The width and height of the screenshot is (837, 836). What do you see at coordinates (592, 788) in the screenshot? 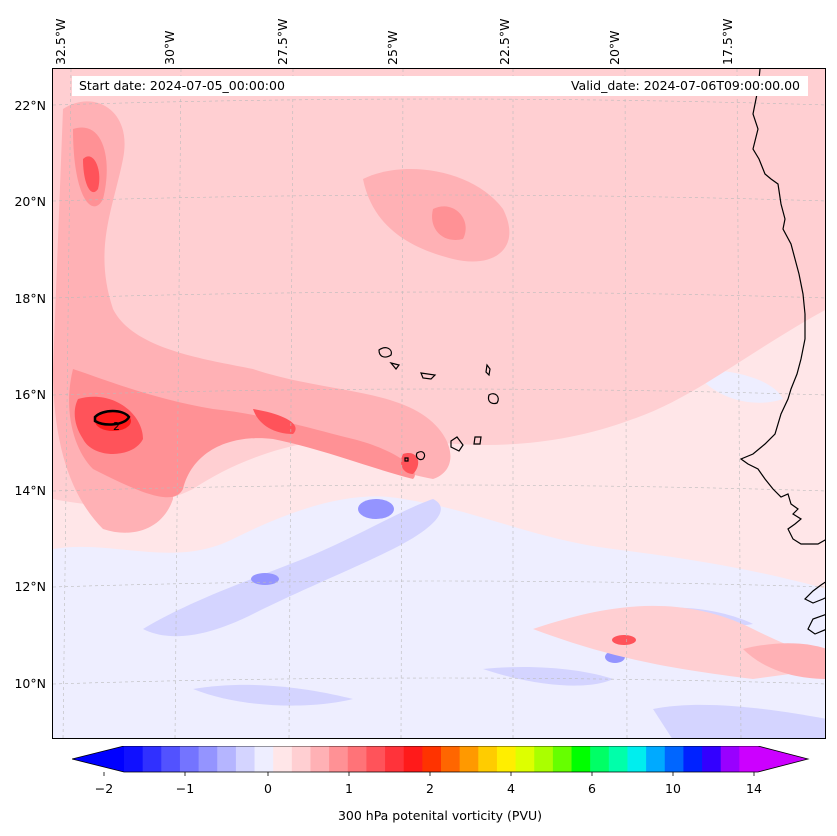
I see `colorbar-tick-label: 6` at bounding box center [592, 788].